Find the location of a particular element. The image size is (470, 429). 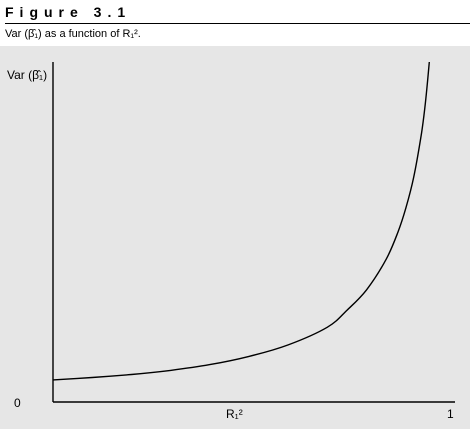

x-axis-label: R₁² is located at coordinates (234, 414).